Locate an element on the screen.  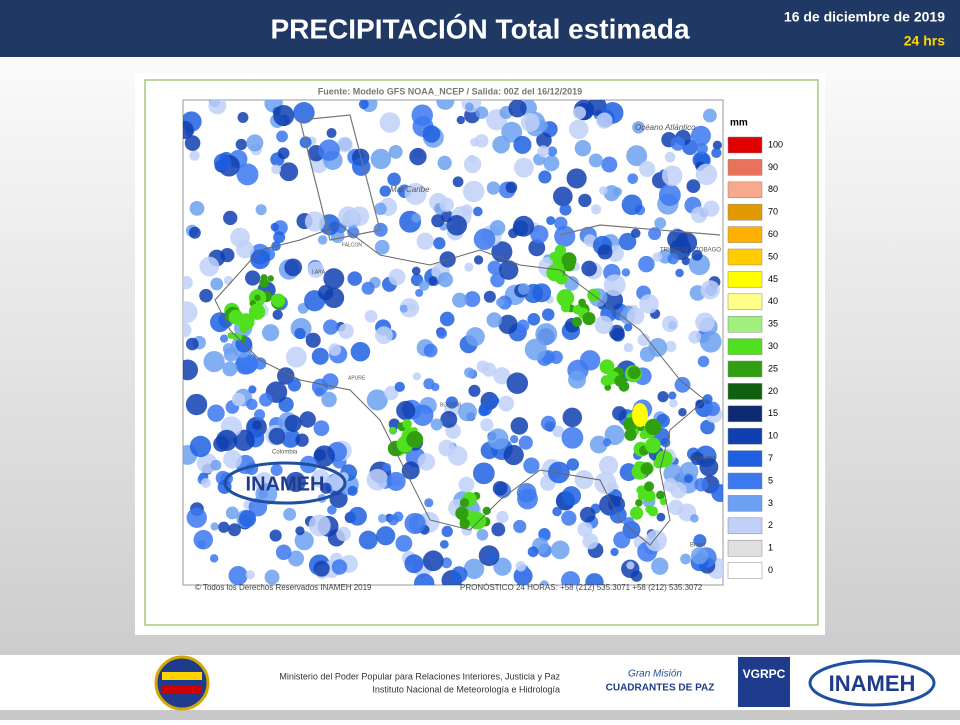
ministry-emblem is located at coordinates (182, 683).